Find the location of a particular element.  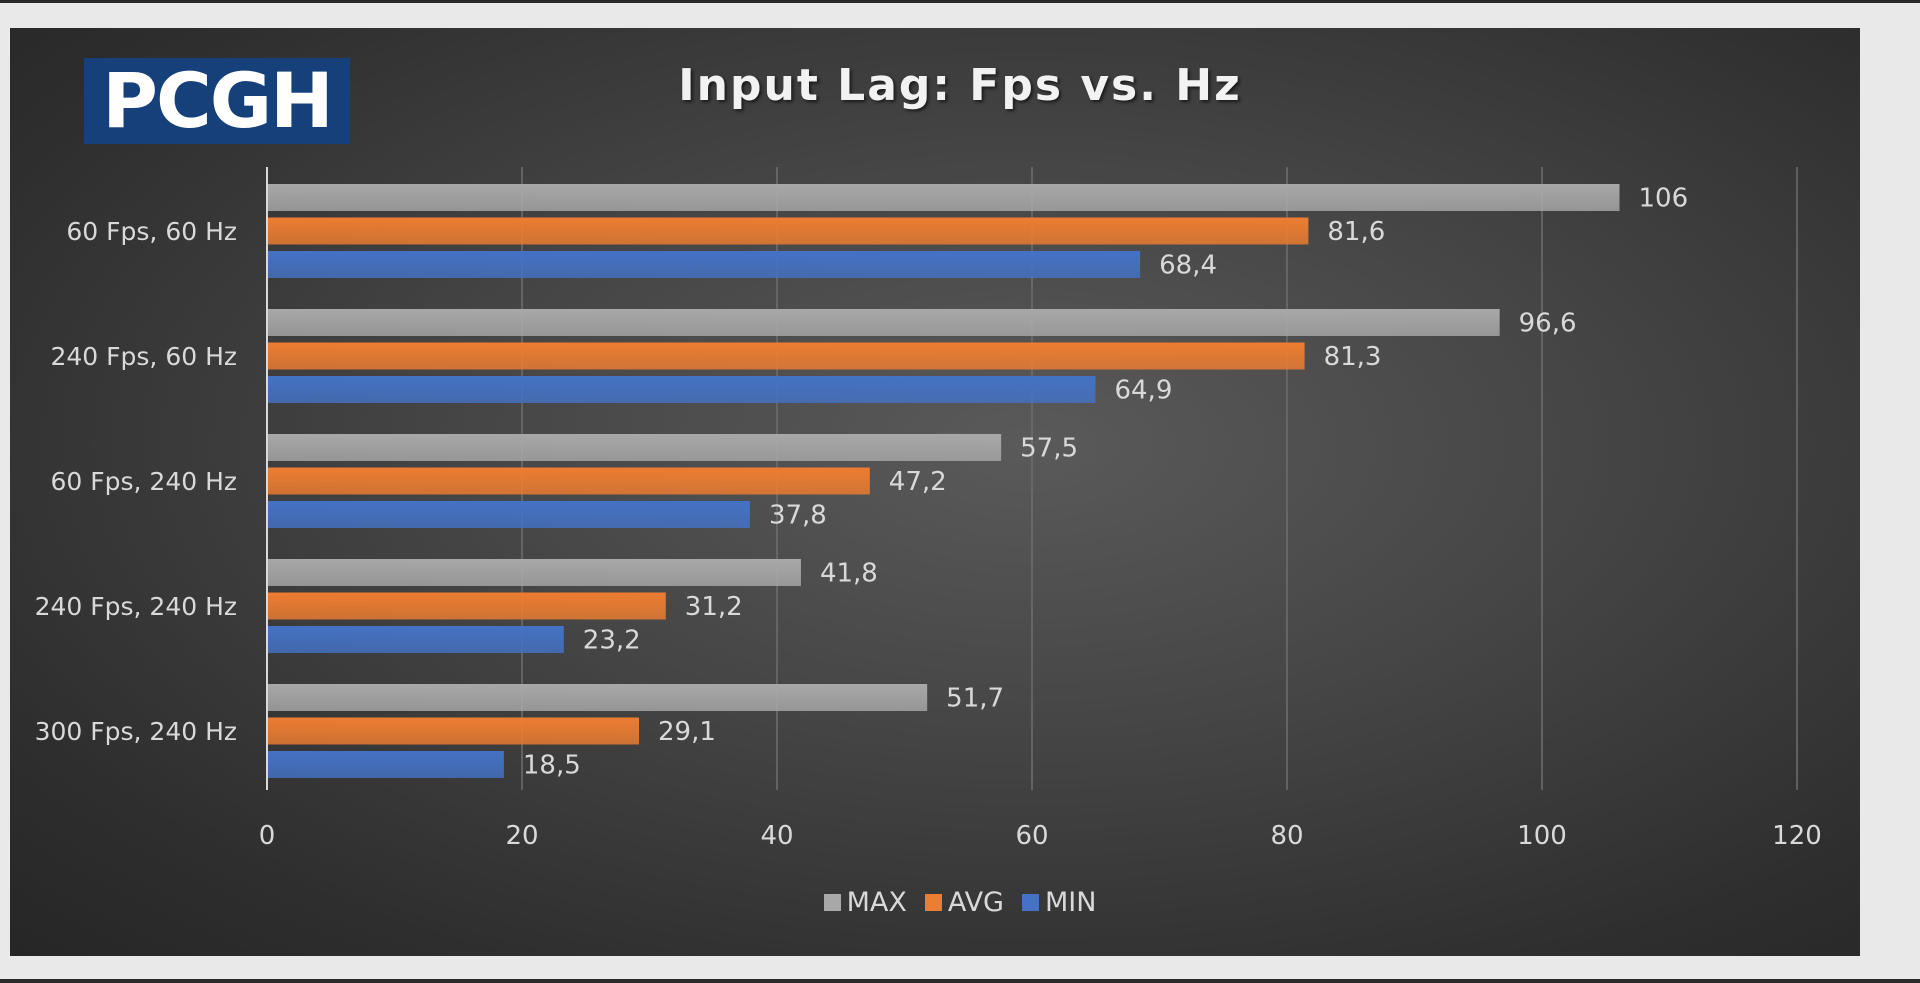

category-label: 240 Fps, 240 Hz is located at coordinates (136, 606).